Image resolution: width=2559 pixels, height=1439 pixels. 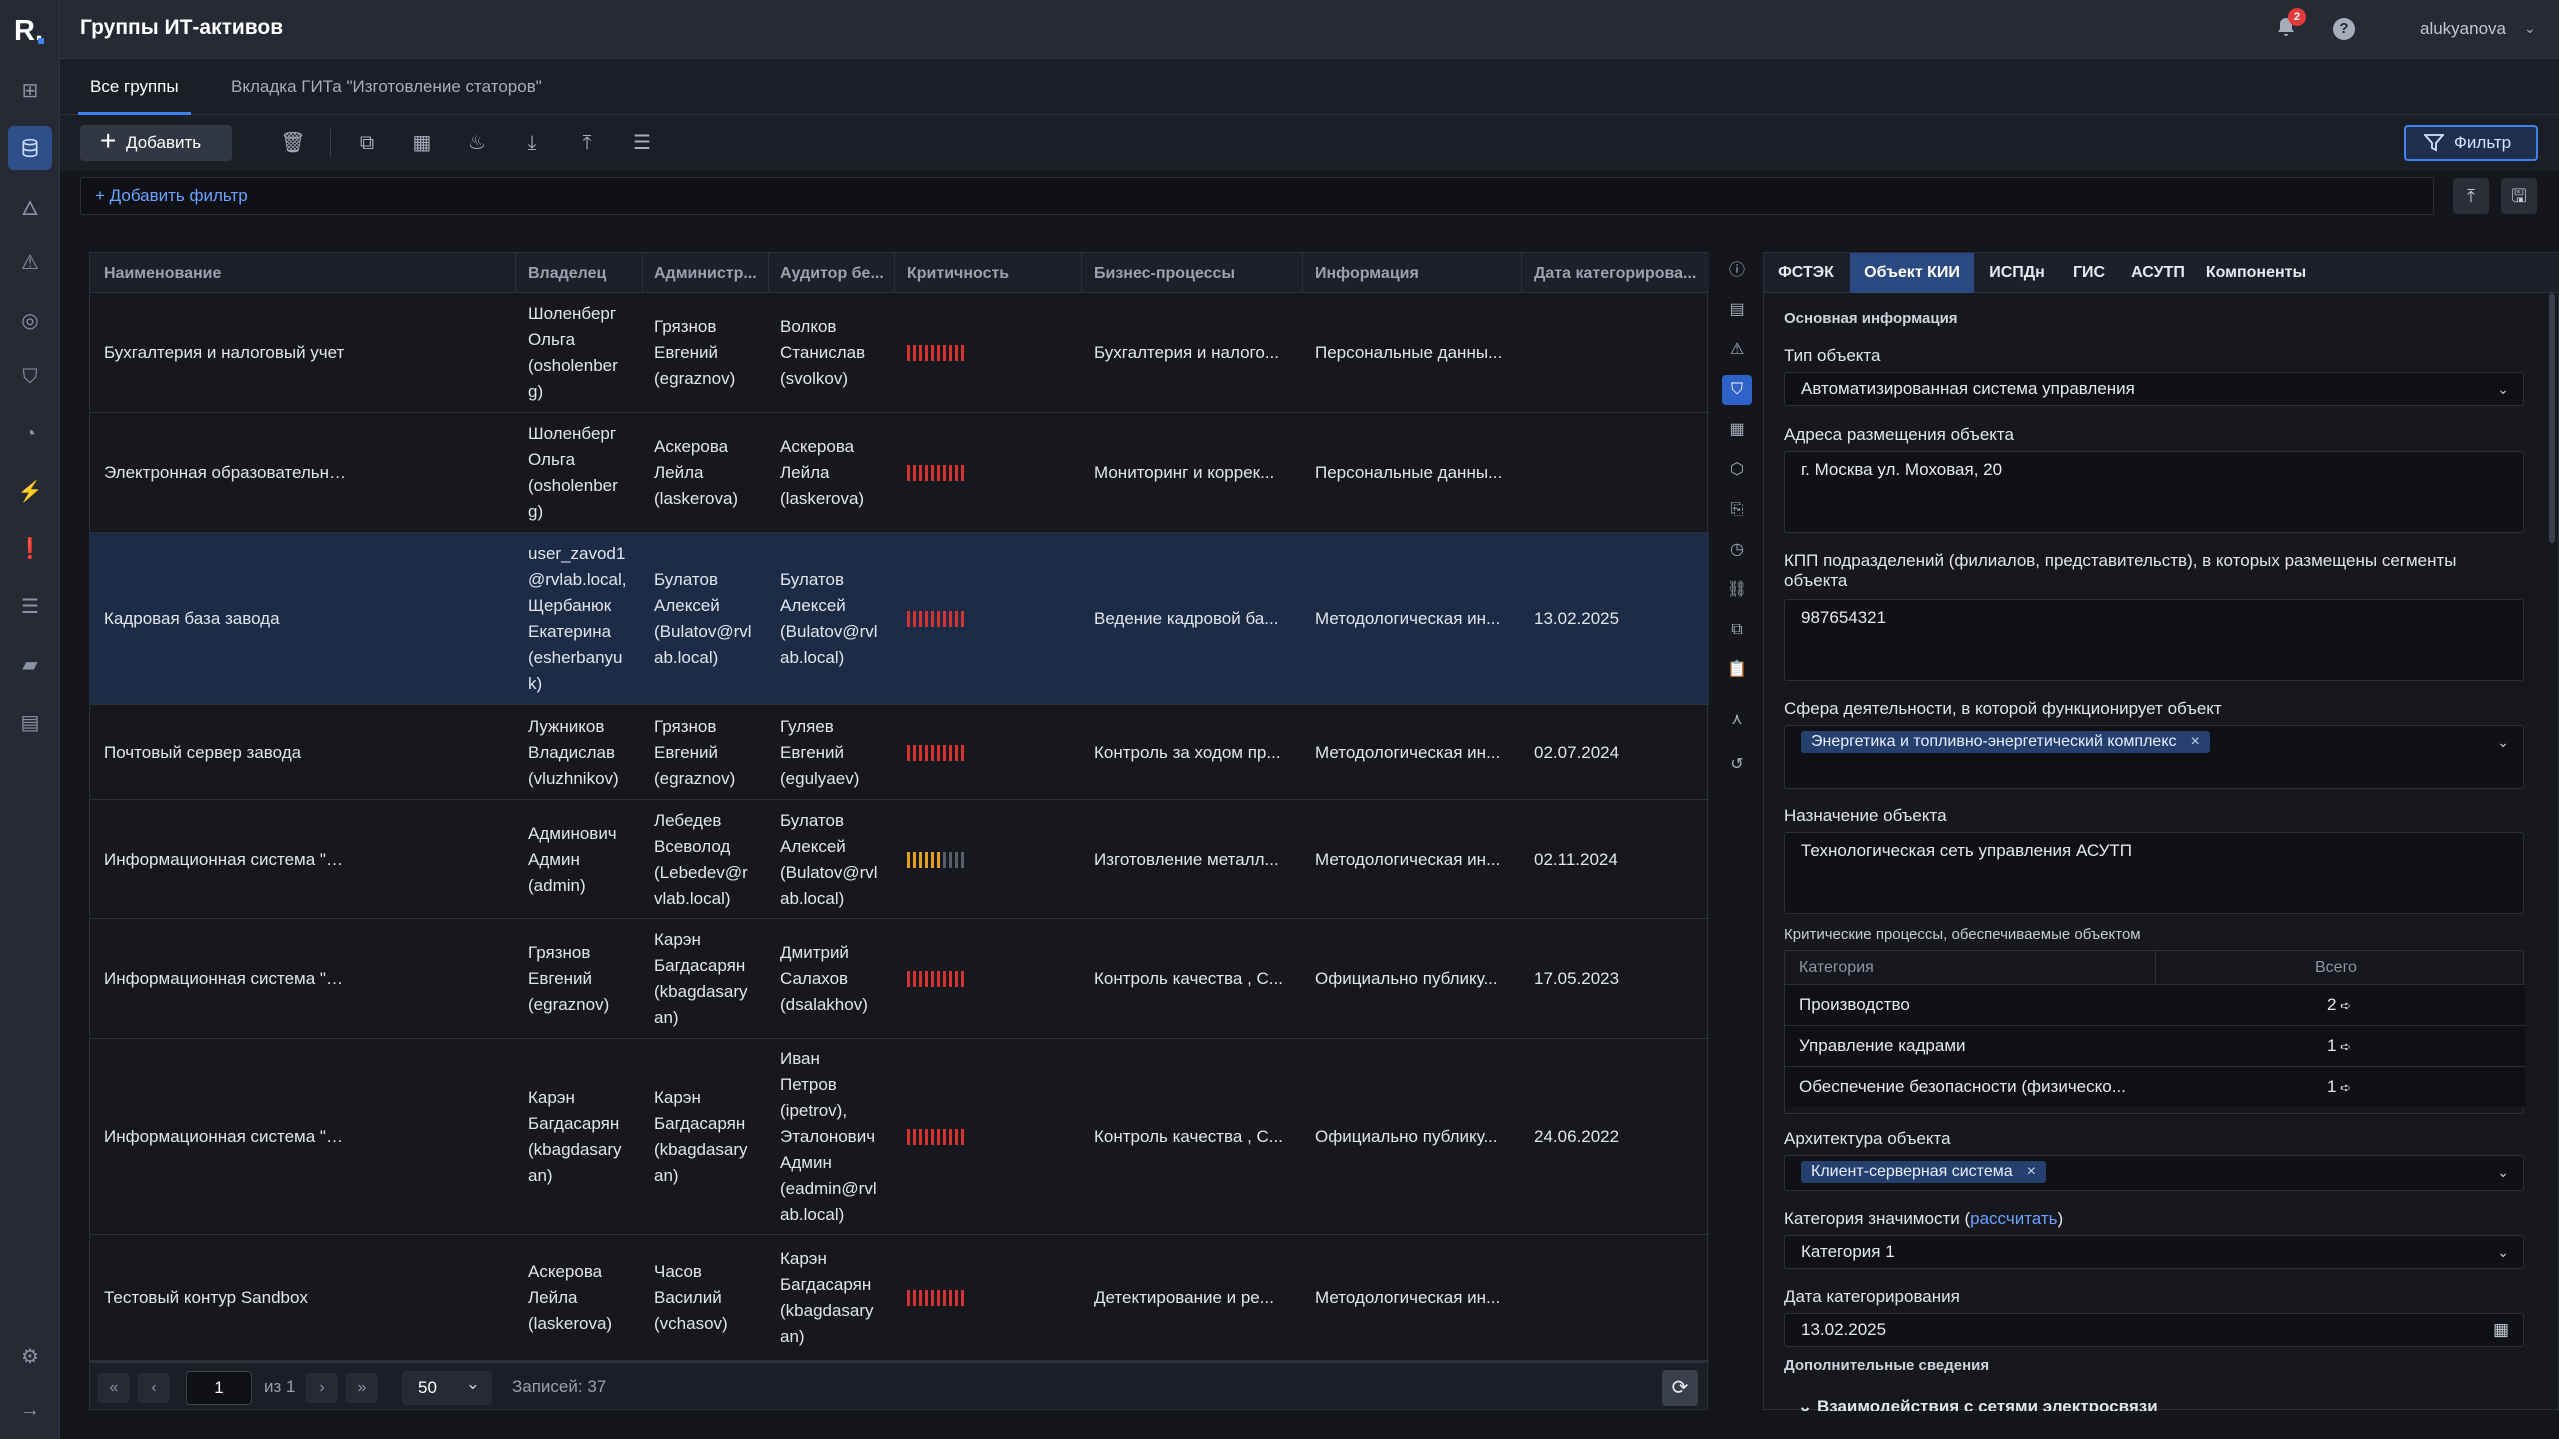 I want to click on settings-gear-icon: ⚙, so click(x=30, y=1356).